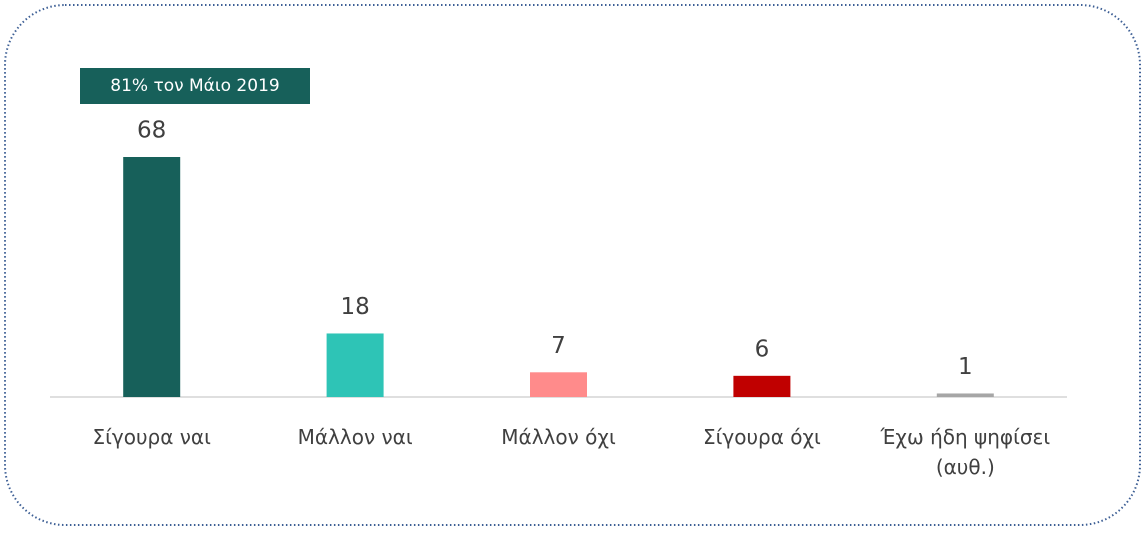  I want to click on value-label: 1, so click(965, 367).